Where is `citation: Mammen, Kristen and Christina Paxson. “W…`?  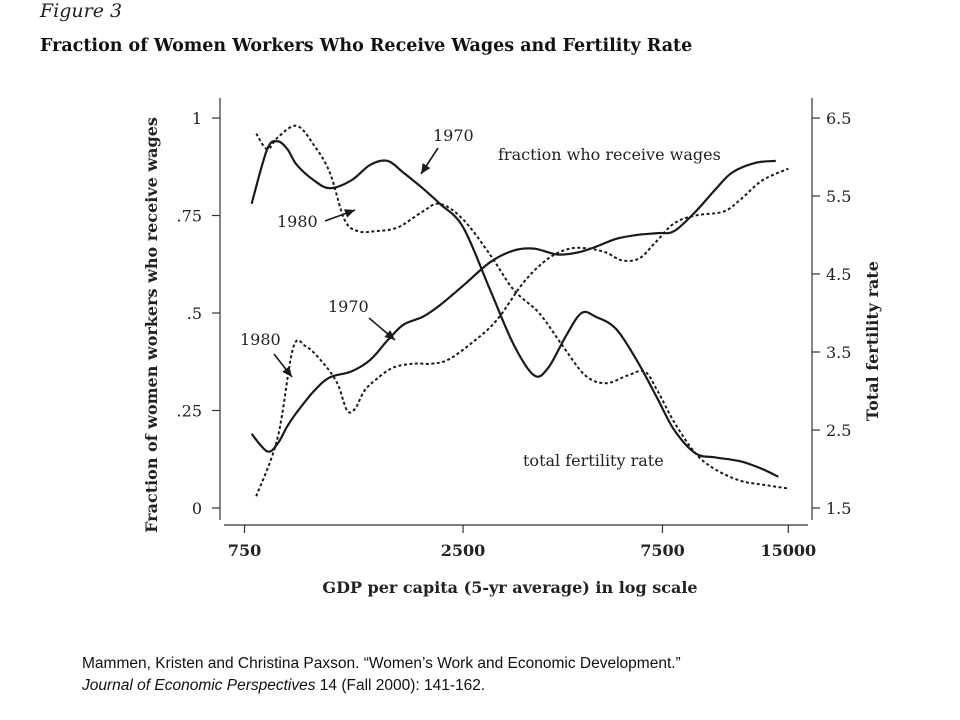 citation: Mammen, Kristen and Christina Paxson. “W… is located at coordinates (381, 675).